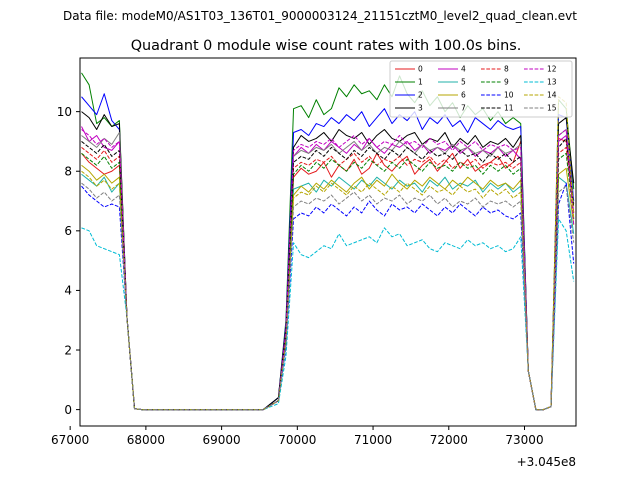 Image resolution: width=640 pixels, height=480 pixels. What do you see at coordinates (509, 95) in the screenshot?
I see `legend-label-10: 10` at bounding box center [509, 95].